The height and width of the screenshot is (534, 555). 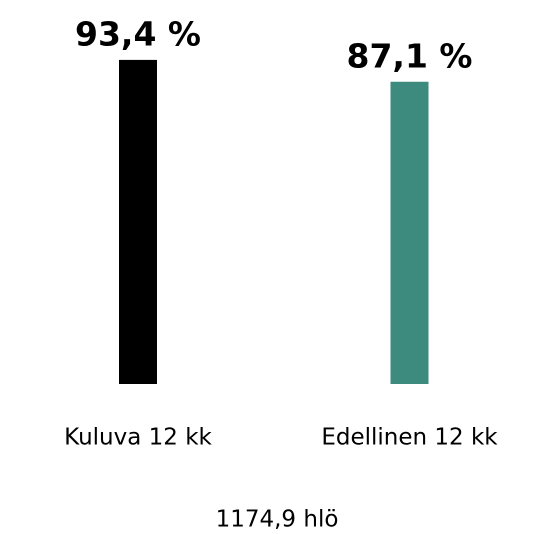 What do you see at coordinates (410, 55) in the screenshot?
I see `value-label: 87,1 %` at bounding box center [410, 55].